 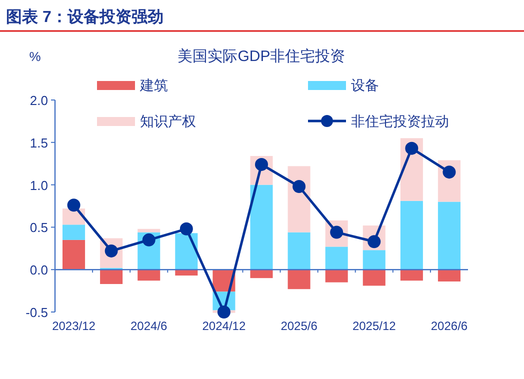 What do you see at coordinates (374, 326) in the screenshot?
I see `x-tick-label: 2025/12` at bounding box center [374, 326].